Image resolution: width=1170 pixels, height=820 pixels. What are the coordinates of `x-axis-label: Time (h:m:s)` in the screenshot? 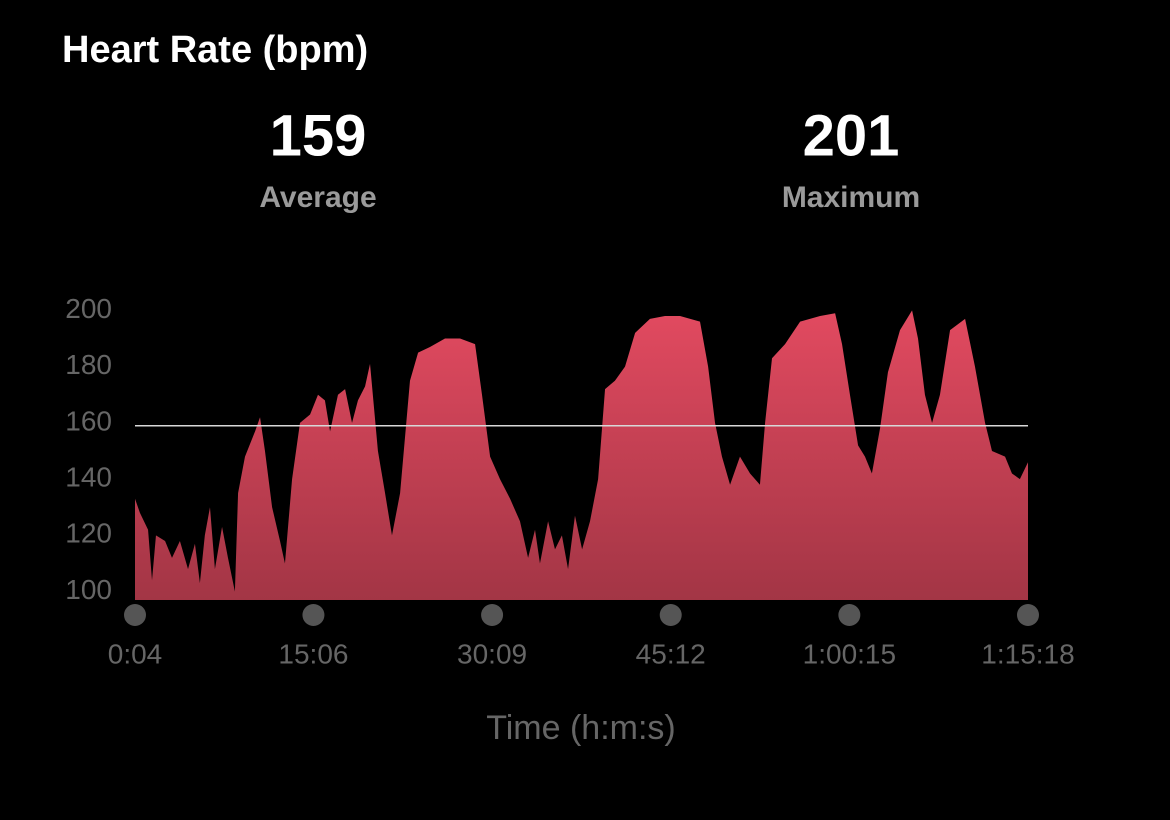 It's located at (581, 728).